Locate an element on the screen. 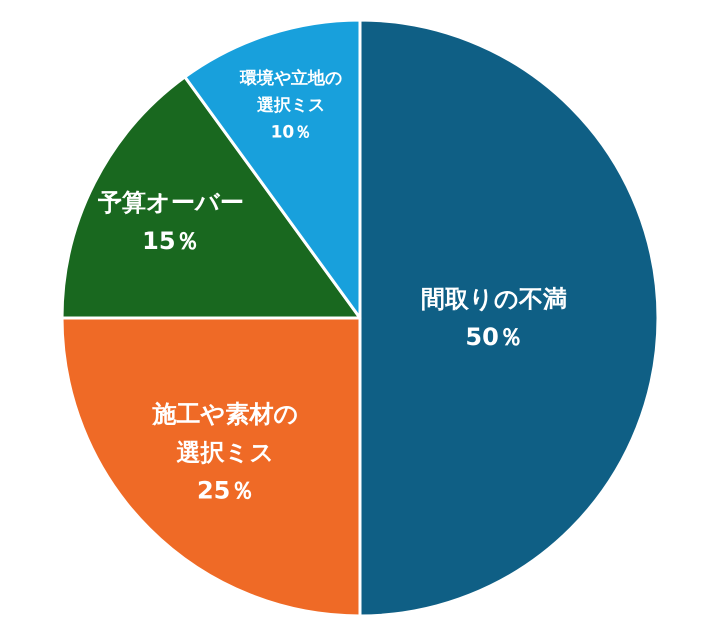 This screenshot has height=644, width=710. data-label: 50％ is located at coordinates (494, 337).